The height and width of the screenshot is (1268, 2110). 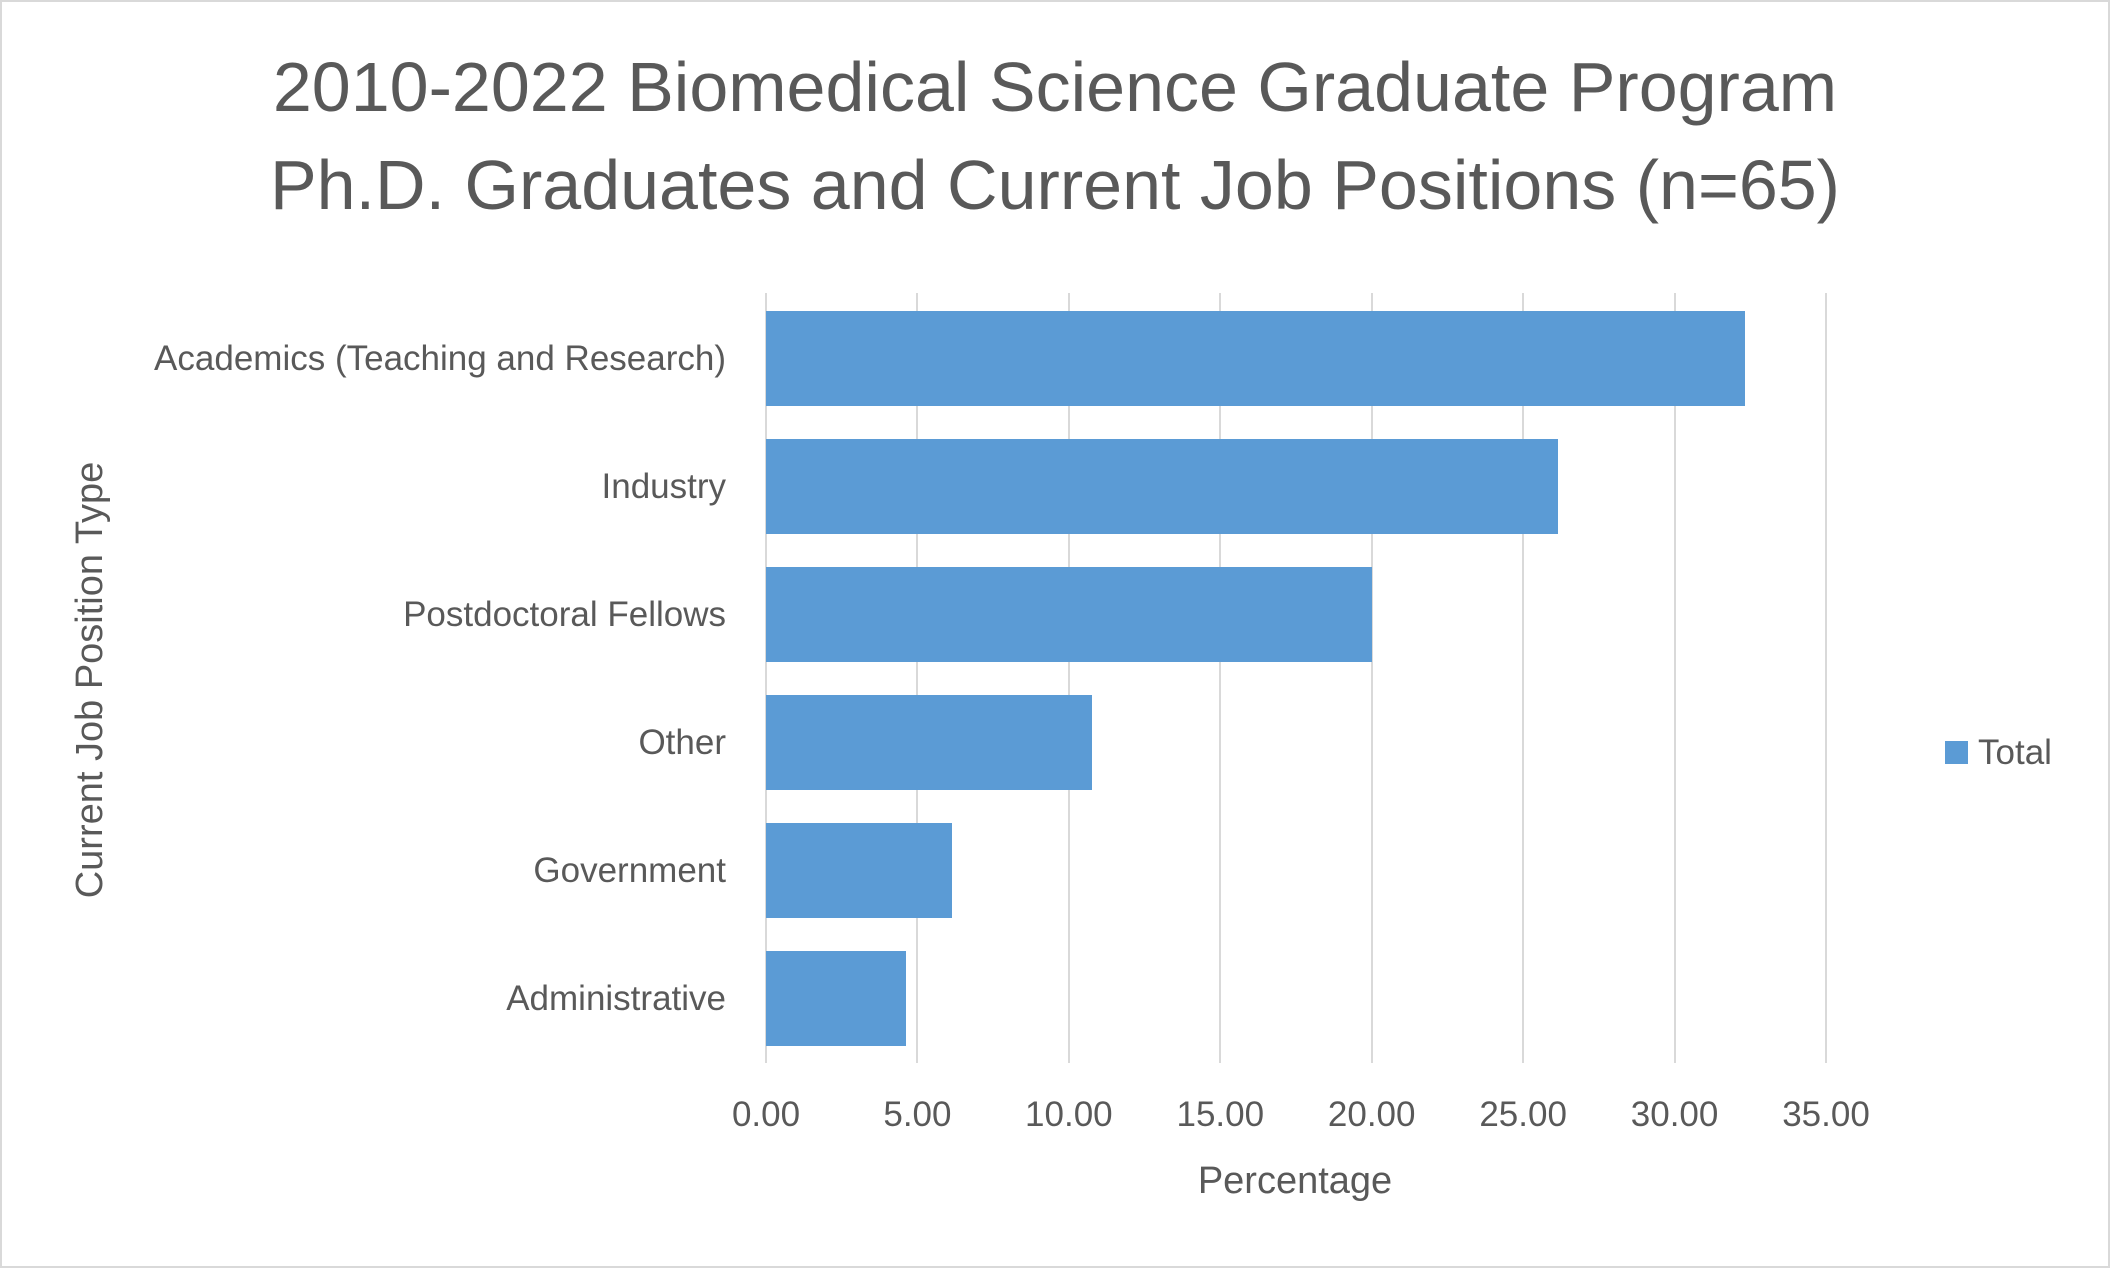 What do you see at coordinates (766, 1114) in the screenshot?
I see `x-tick-label: 0.00` at bounding box center [766, 1114].